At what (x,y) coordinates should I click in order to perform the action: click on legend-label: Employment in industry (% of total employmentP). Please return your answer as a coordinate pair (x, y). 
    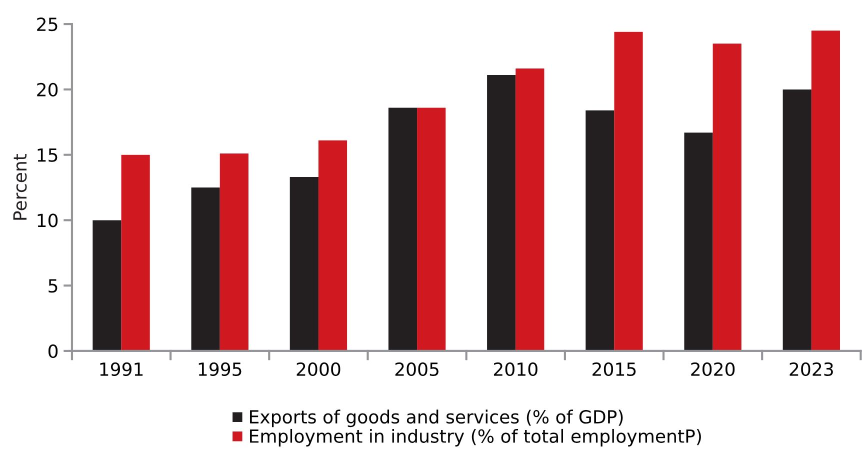
    Looking at the image, I should click on (475, 437).